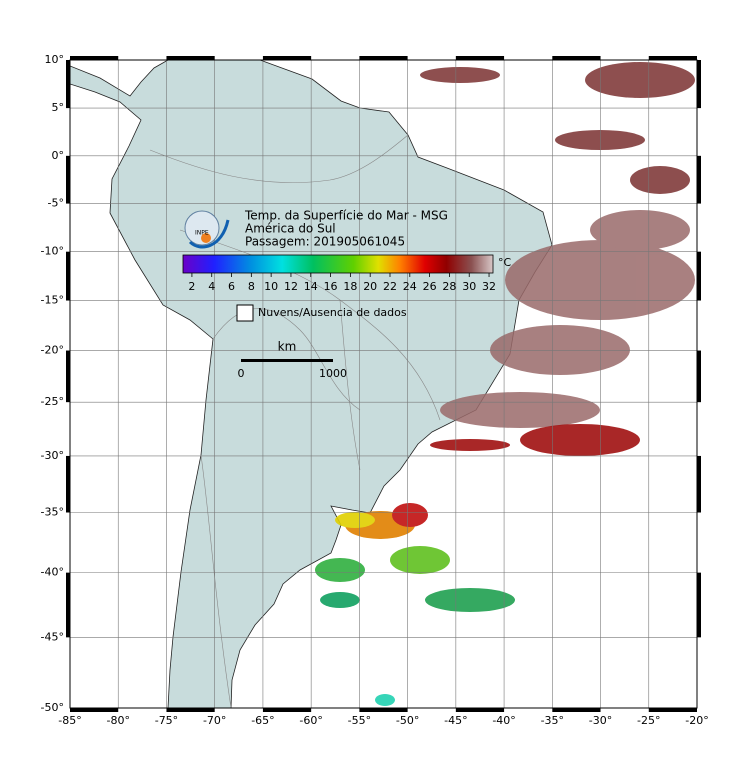  Describe the element at coordinates (117, 720) in the screenshot. I see `x-tick-label: -80°` at that location.